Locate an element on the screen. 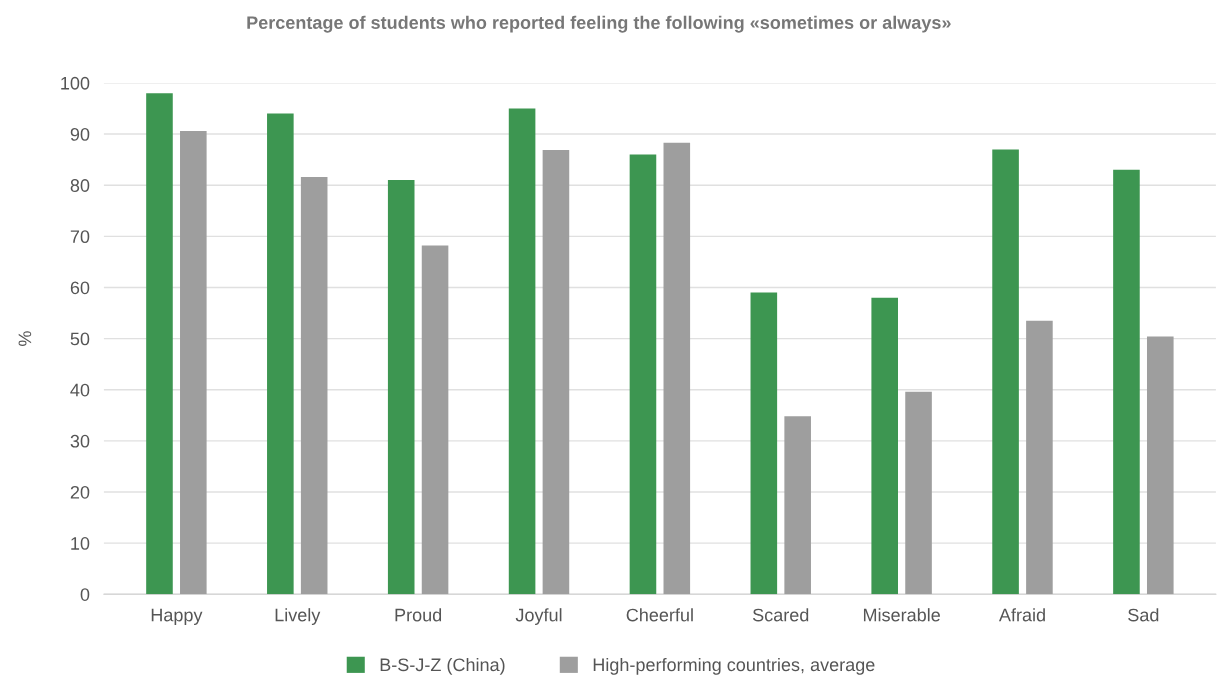 The width and height of the screenshot is (1222, 691). x-tick-label: Scared is located at coordinates (780, 615).